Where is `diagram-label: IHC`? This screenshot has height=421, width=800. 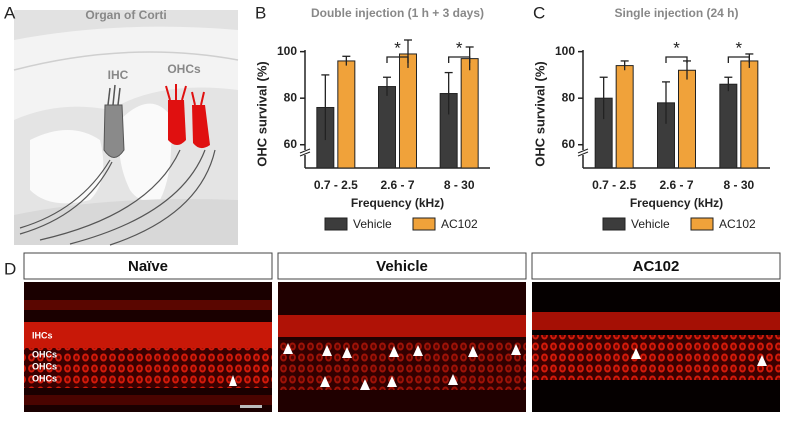 diagram-label: IHC is located at coordinates (118, 75).